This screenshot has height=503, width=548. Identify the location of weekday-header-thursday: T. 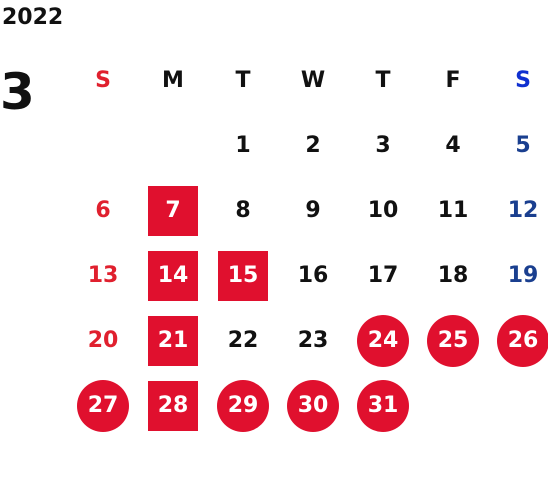
(383, 80).